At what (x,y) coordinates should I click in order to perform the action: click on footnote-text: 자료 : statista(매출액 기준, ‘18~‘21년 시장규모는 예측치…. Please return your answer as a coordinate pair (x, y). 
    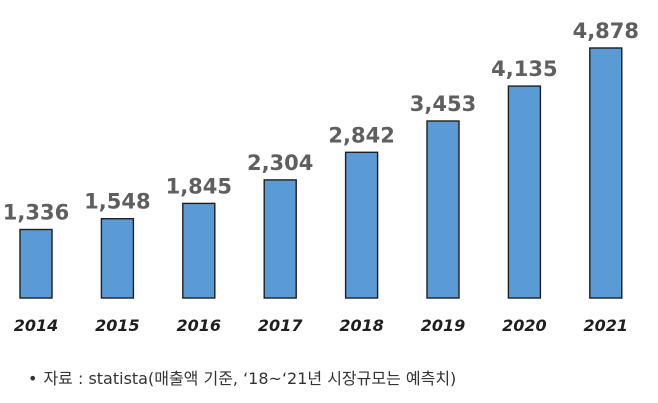
    Looking at the image, I should click on (250, 378).